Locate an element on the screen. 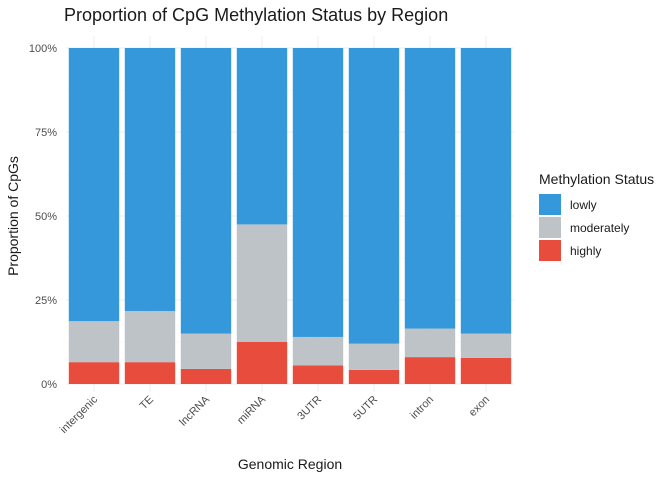 This screenshot has width=672, height=480. legend: Methylation Status lowly moderately highly is located at coordinates (596, 216).